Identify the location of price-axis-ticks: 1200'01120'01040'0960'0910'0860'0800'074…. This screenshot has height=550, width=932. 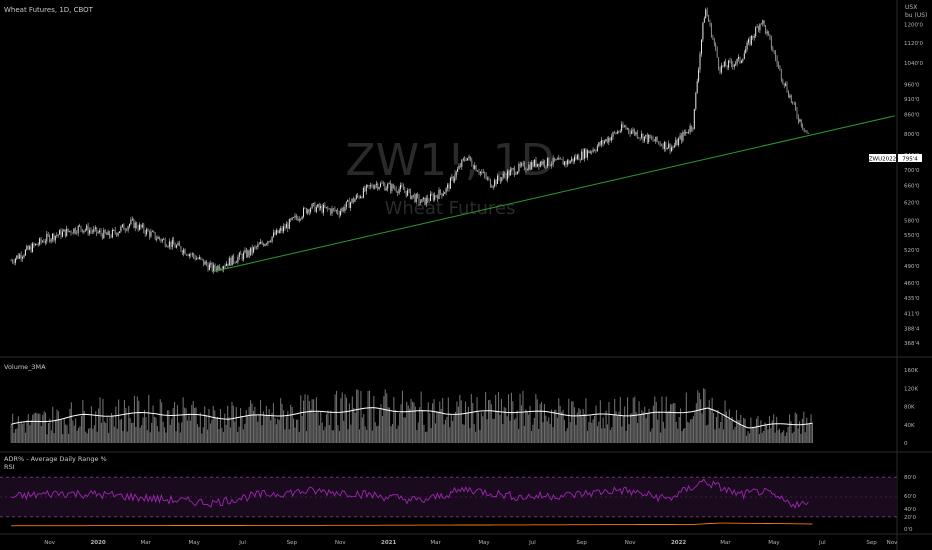
(914, 184).